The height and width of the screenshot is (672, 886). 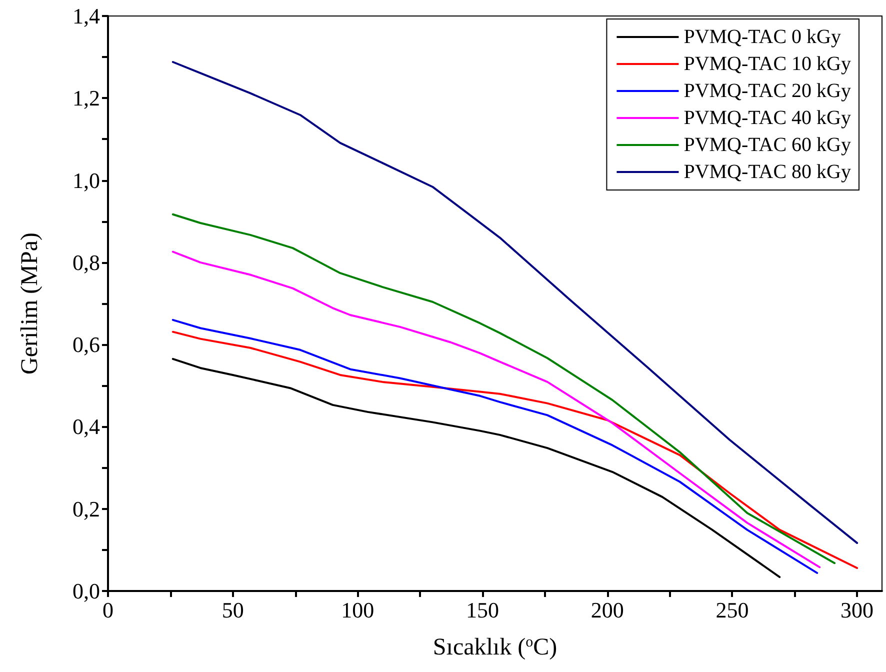 What do you see at coordinates (86, 262) in the screenshot?
I see `y-tick-label: 0,8` at bounding box center [86, 262].